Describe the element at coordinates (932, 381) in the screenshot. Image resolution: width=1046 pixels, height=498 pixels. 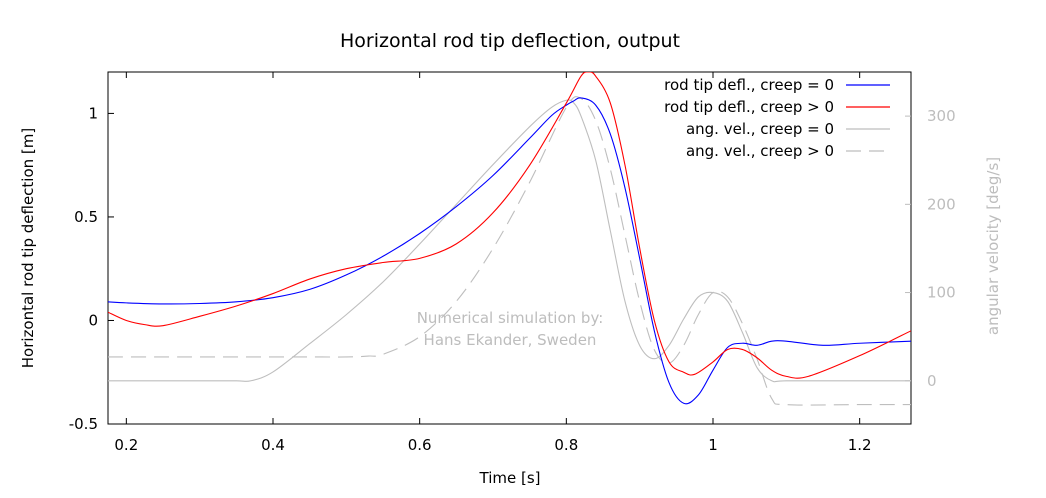
I see `y2-tick-label: 0` at that location.